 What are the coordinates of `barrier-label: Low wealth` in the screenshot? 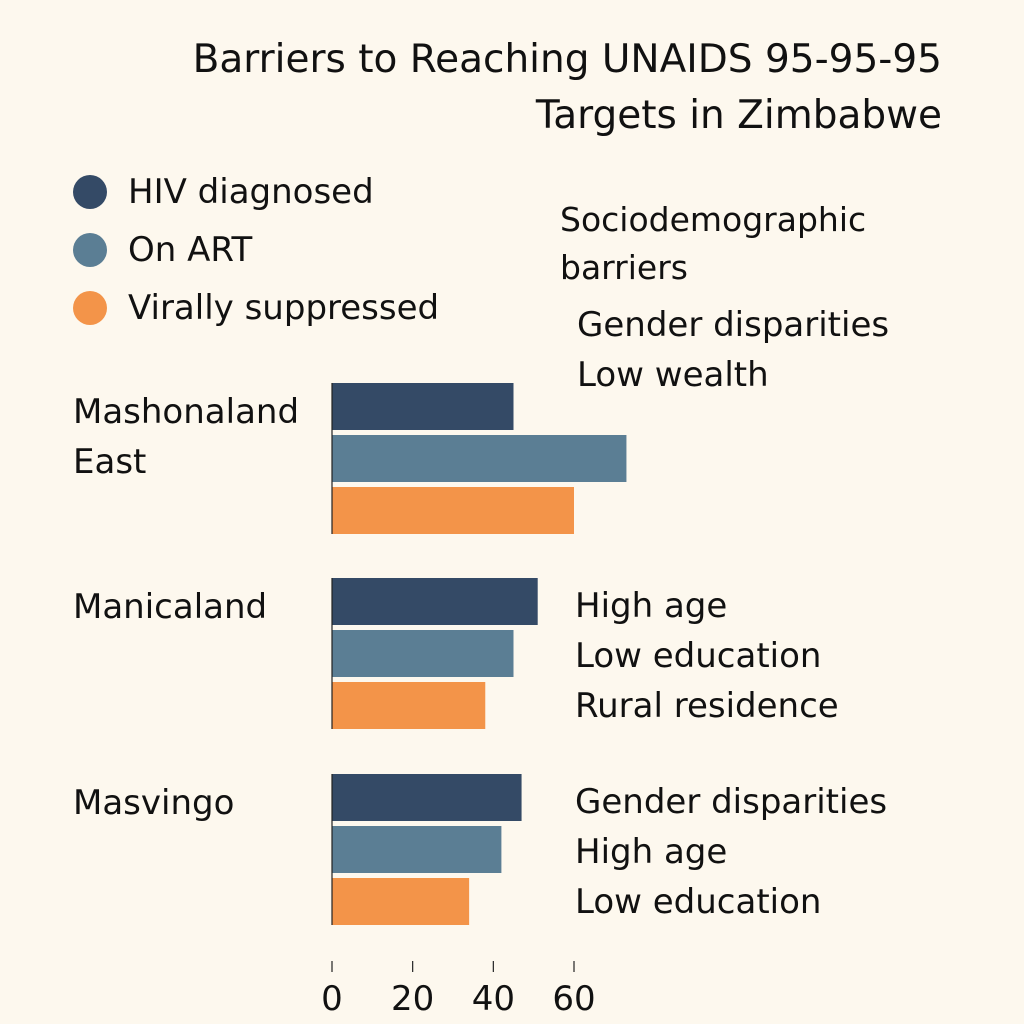 It's located at (673, 375).